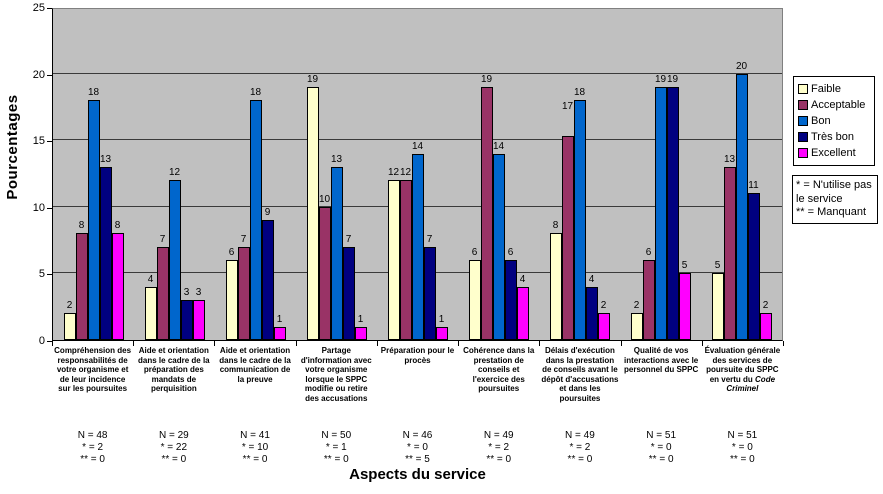  What do you see at coordinates (41, 341) in the screenshot?
I see `y-tick-label: 0` at bounding box center [41, 341].